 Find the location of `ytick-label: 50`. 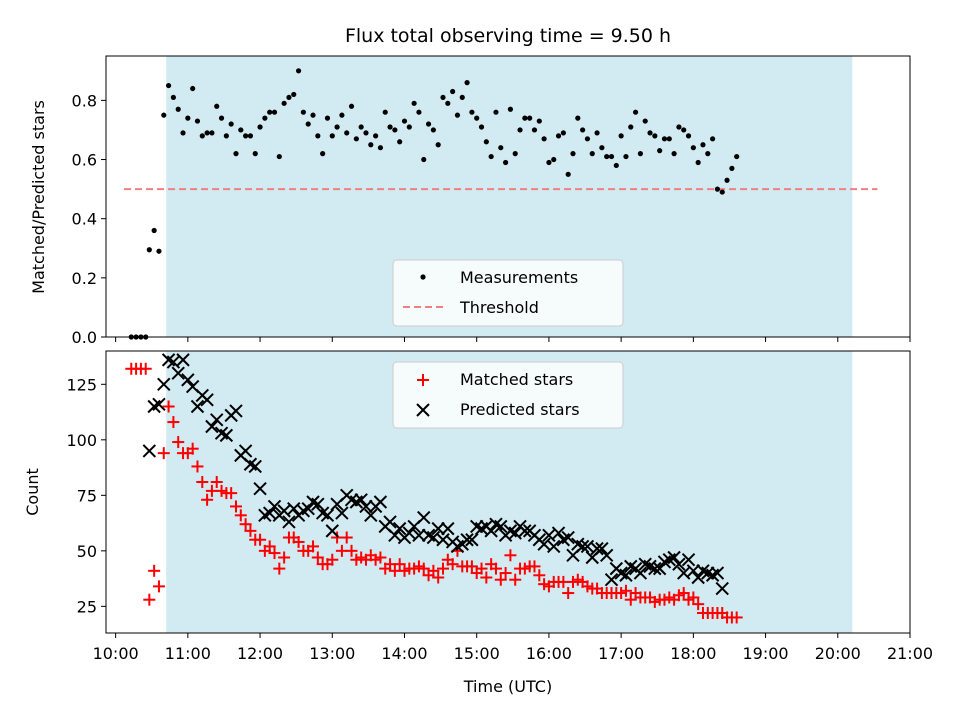

ytick-label: 50 is located at coordinates (87, 551).